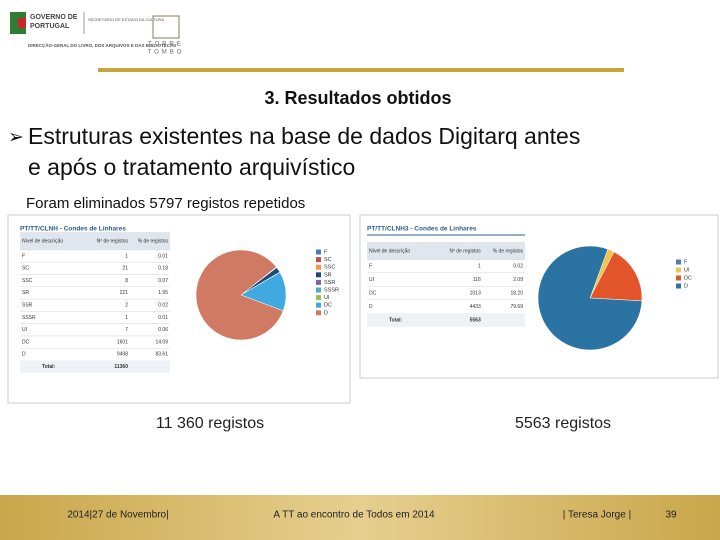 Image resolution: width=720 pixels, height=540 pixels. What do you see at coordinates (361, 70) in the screenshot?
I see `gold-rule` at bounding box center [361, 70].